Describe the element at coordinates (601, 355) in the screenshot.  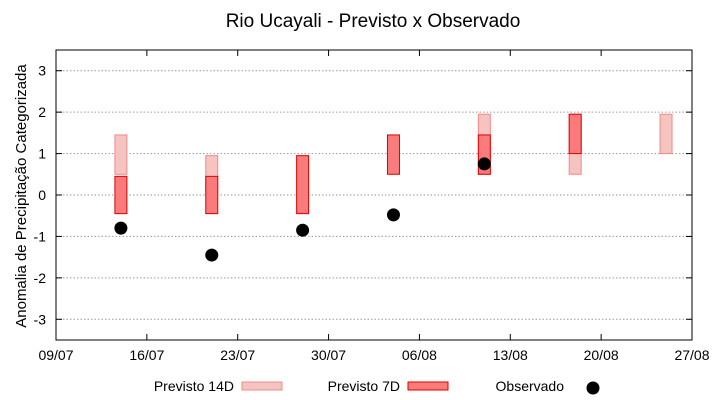
I see `x-tick-label: 20/08` at that location.